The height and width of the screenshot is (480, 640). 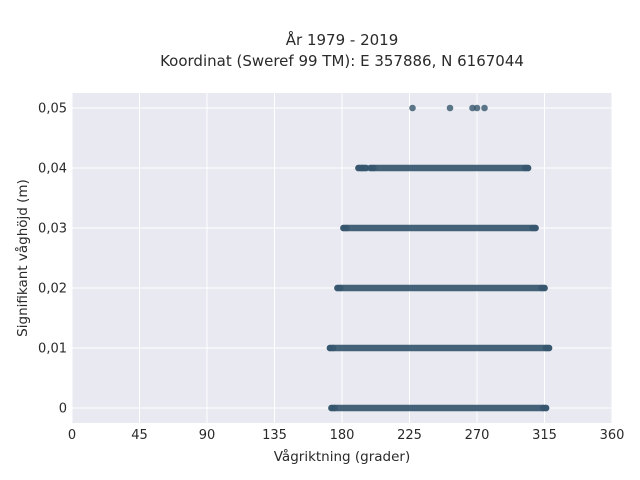 I want to click on y-tick-labels: 0 0,01 0,02 0,03 0,04 0,05, so click(x=52, y=259).